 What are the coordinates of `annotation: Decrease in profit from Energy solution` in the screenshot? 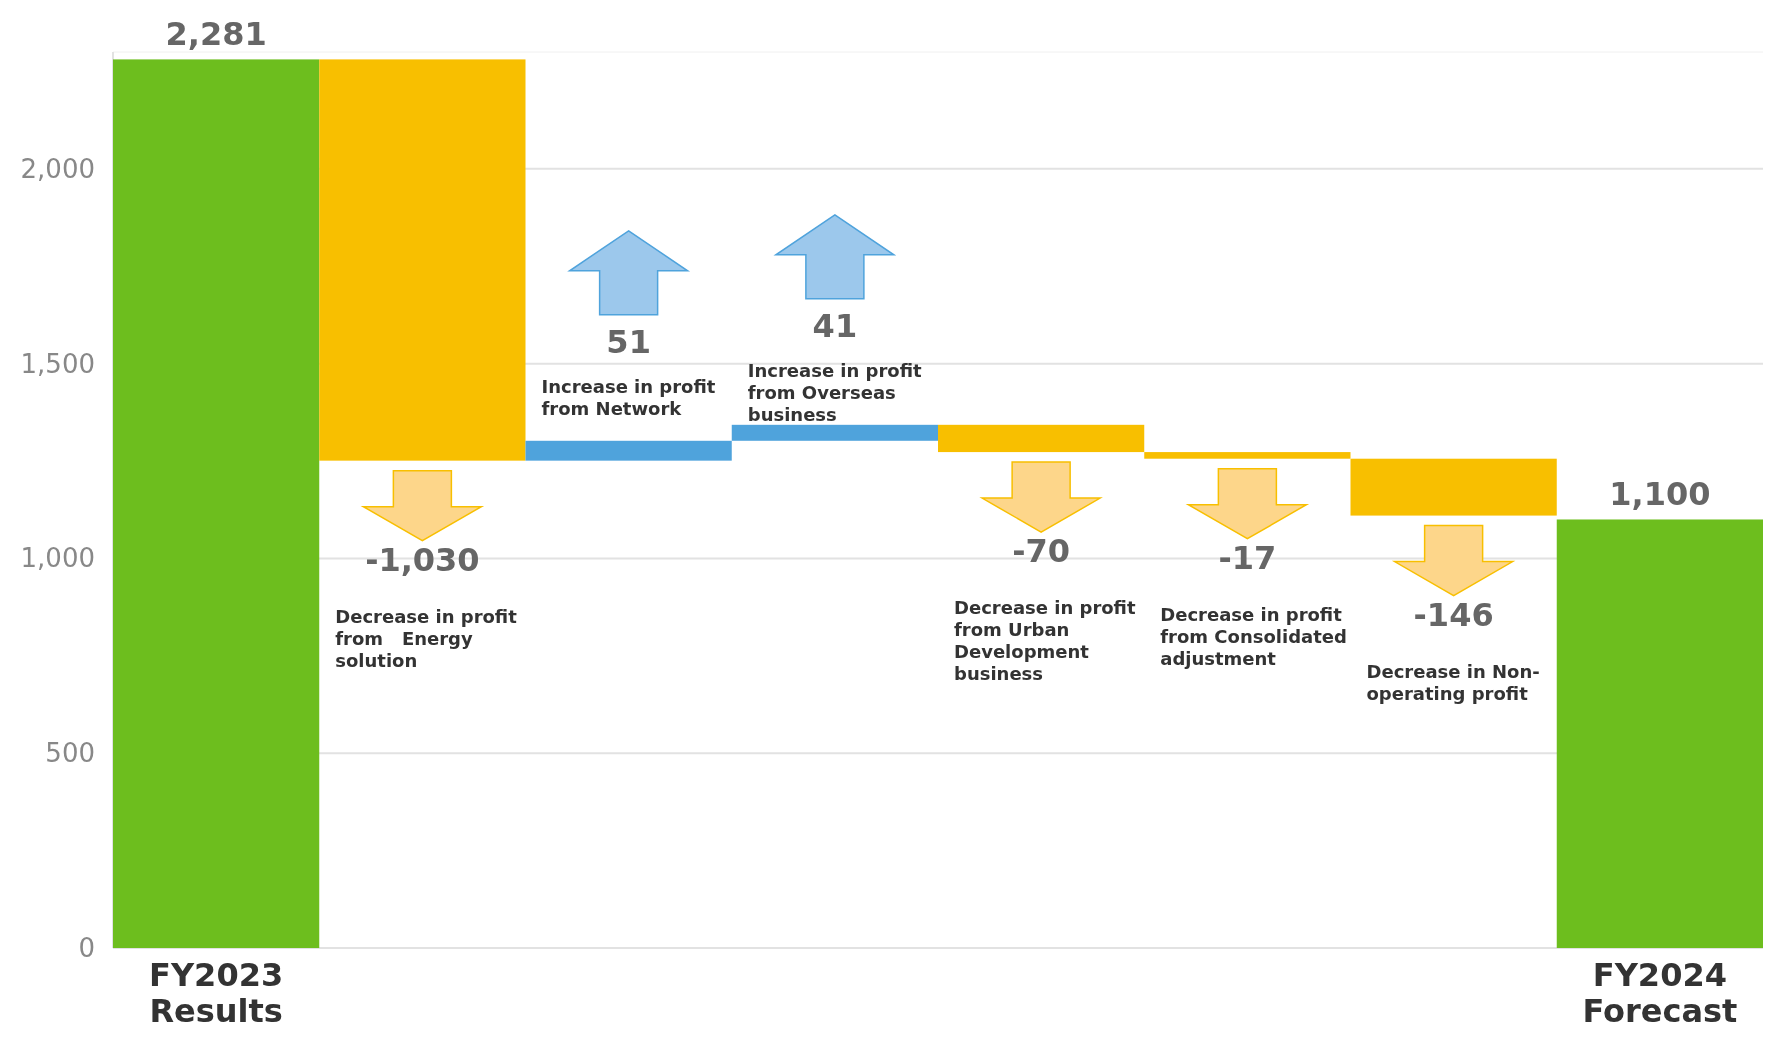 It's located at (426, 638).